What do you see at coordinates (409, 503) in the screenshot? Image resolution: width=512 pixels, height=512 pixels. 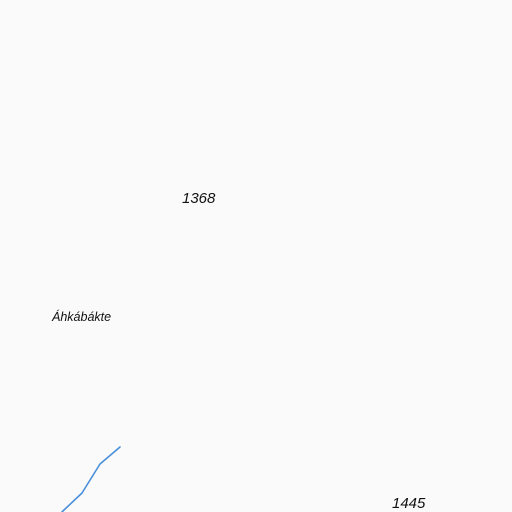 I see `elevation-label: 1445` at bounding box center [409, 503].